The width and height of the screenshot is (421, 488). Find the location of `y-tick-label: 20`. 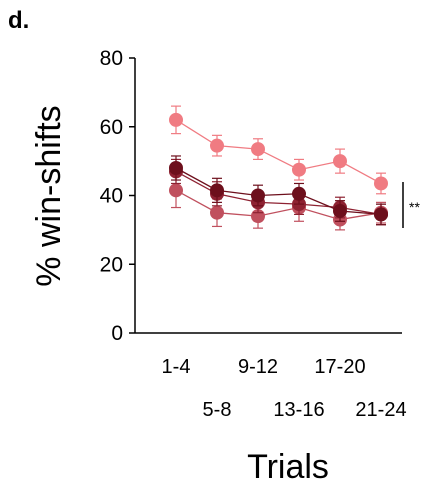

y-tick-label: 20 is located at coordinates (111, 264).